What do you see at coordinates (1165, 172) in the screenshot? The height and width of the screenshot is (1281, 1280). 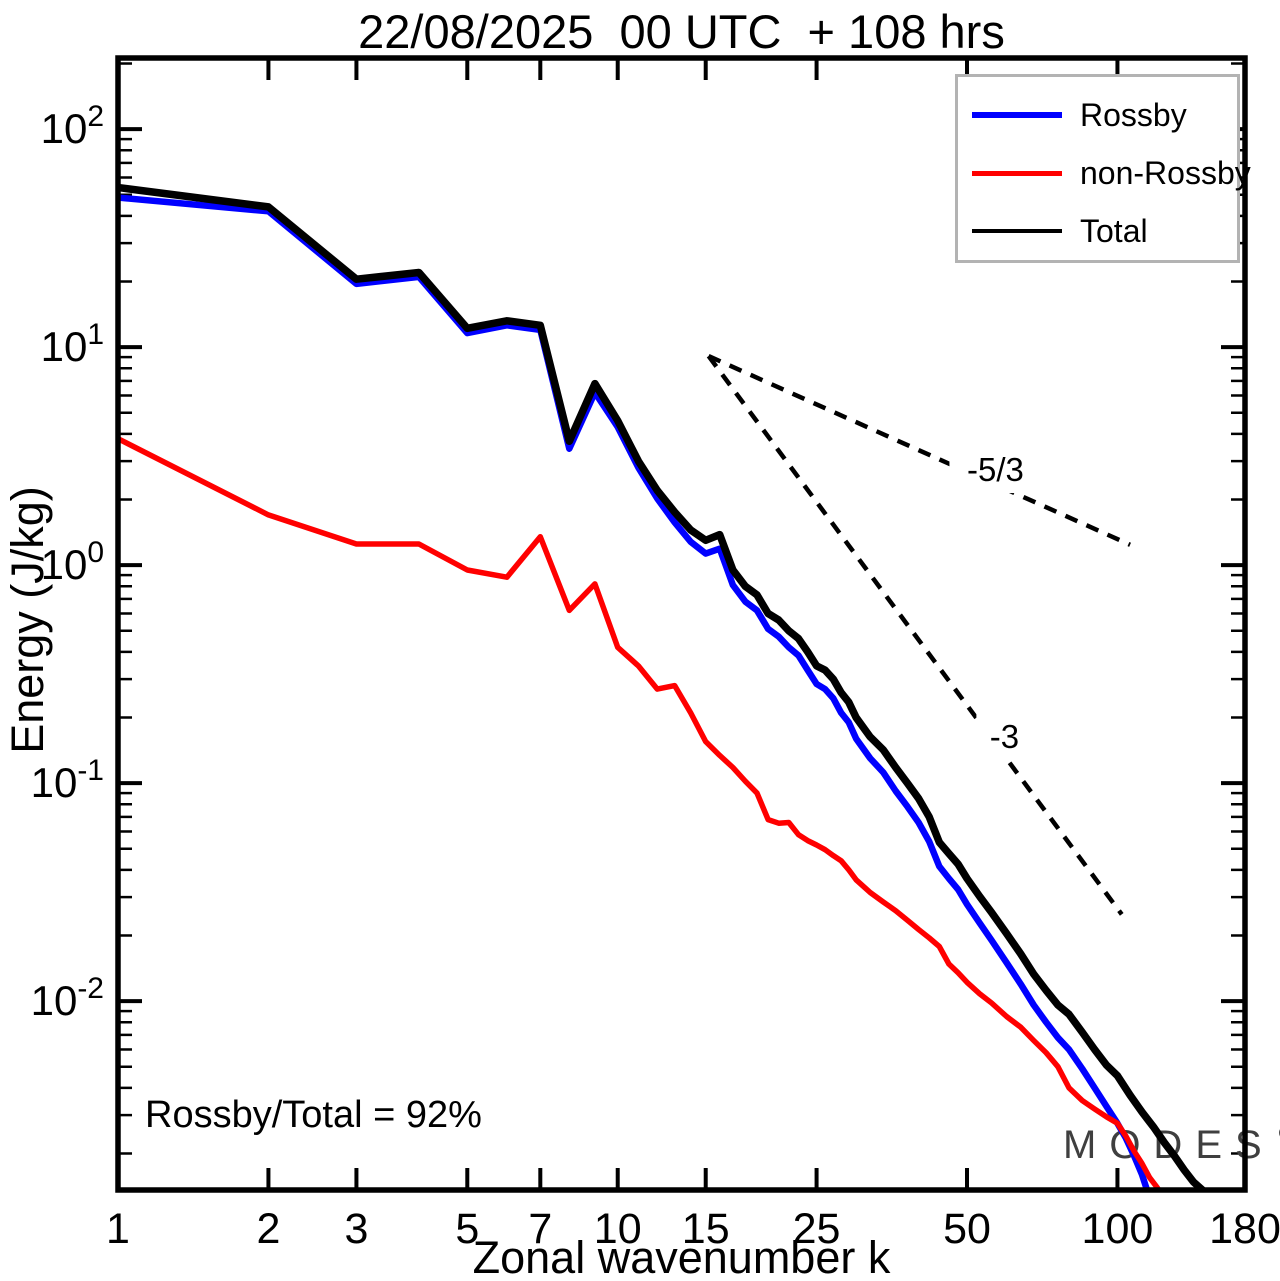 I see `legend-label: non-Rossby` at bounding box center [1165, 172].